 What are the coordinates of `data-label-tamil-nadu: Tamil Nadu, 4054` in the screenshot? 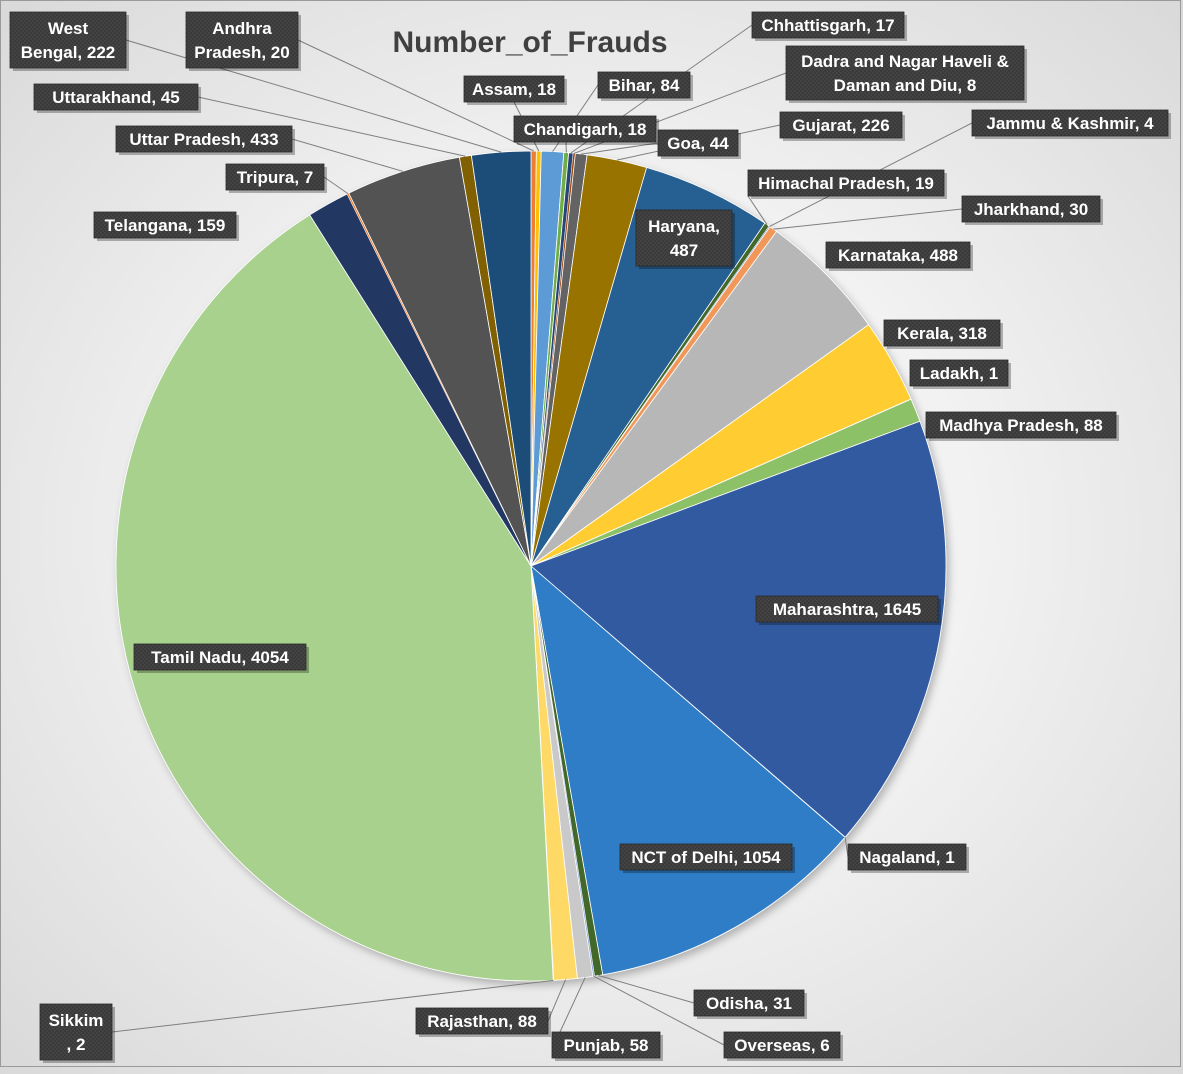 It's located at (221, 658).